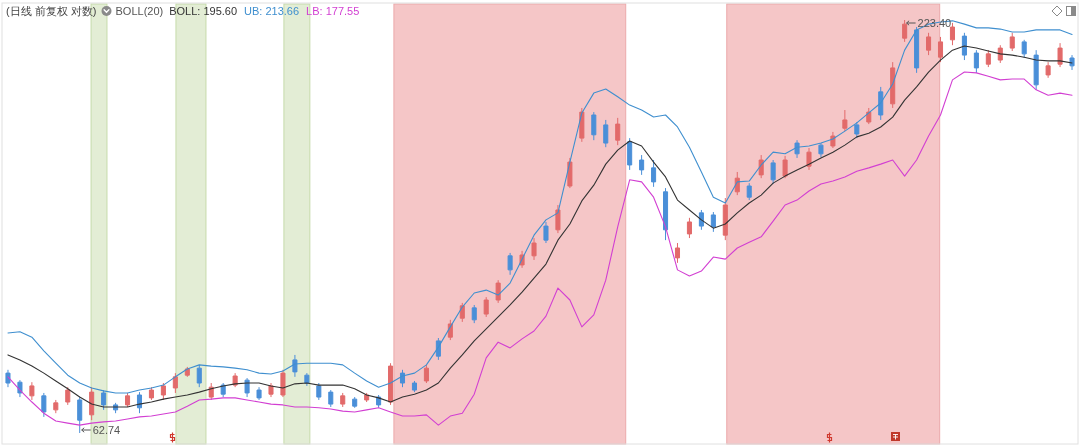  I want to click on text: UB: 213.66, so click(272, 11).